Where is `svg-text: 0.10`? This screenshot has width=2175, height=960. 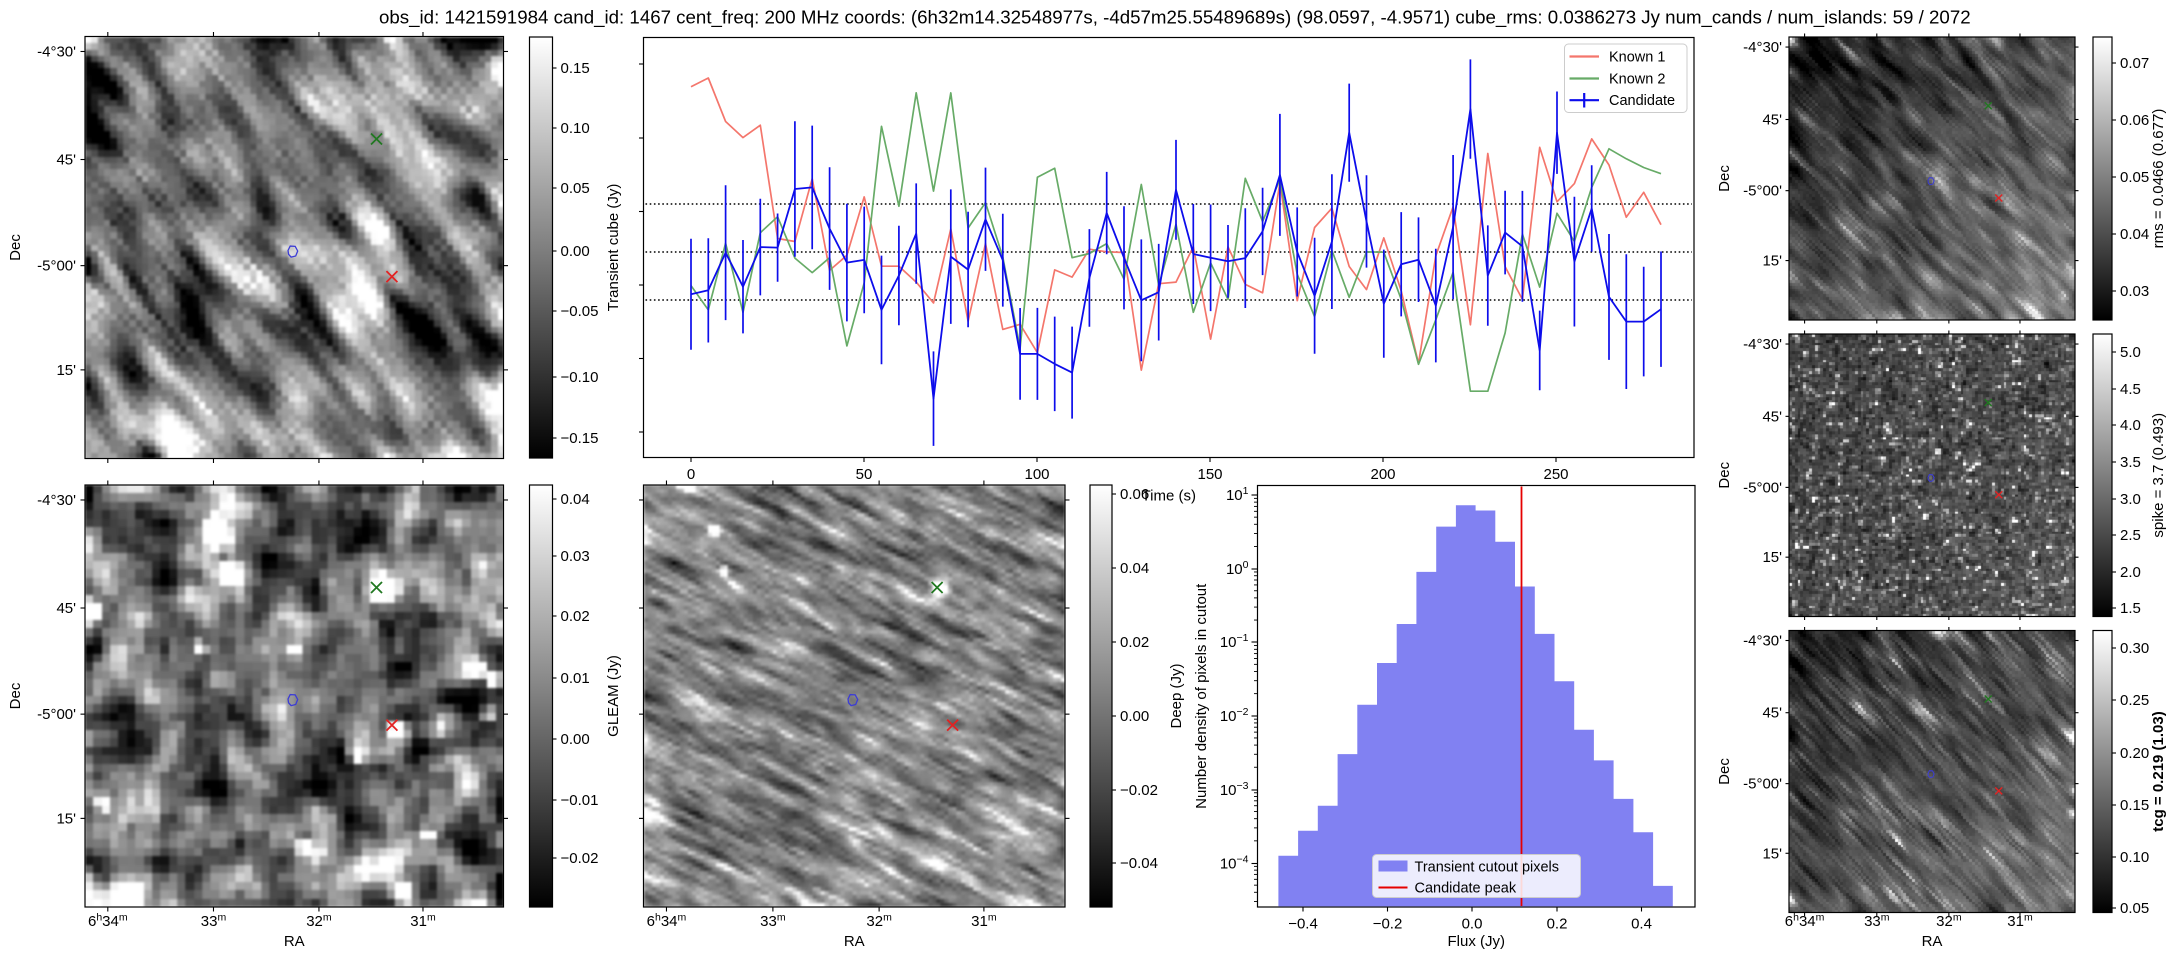
svg-text: 0.10 is located at coordinates (575, 128).